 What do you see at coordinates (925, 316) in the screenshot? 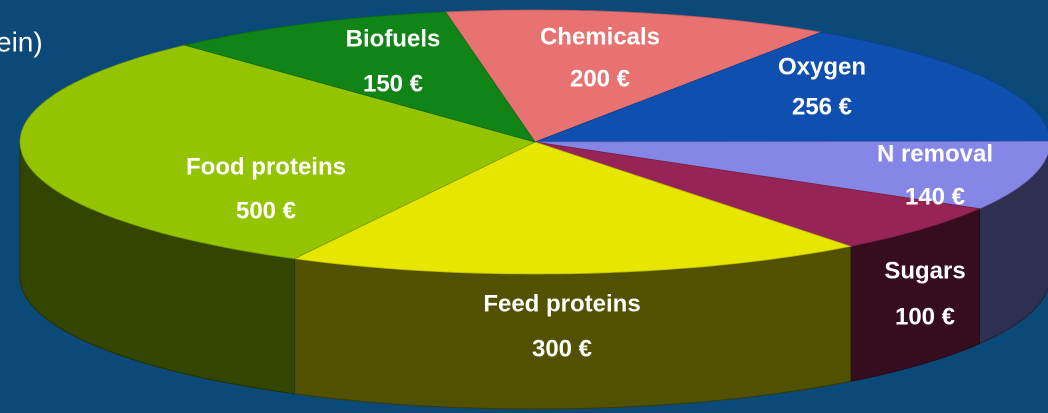
I see `slice-value: 100 €` at bounding box center [925, 316].